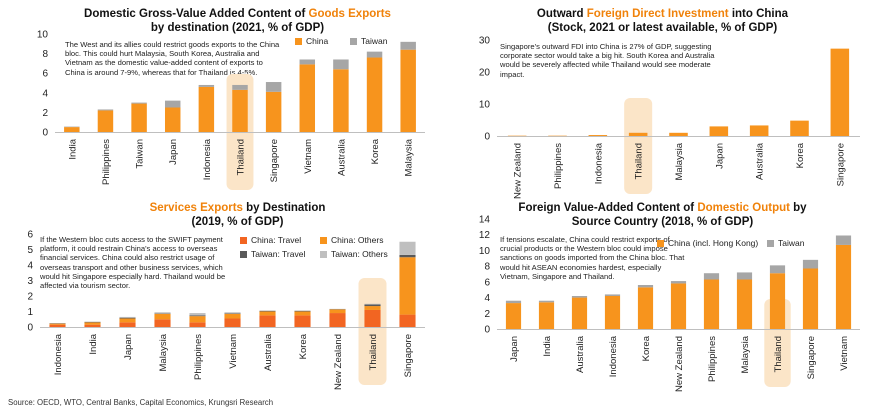 The width and height of the screenshot is (870, 413). What do you see at coordinates (270, 240) in the screenshot?
I see `legend-item-china-travel: China: Travel` at bounding box center [270, 240].